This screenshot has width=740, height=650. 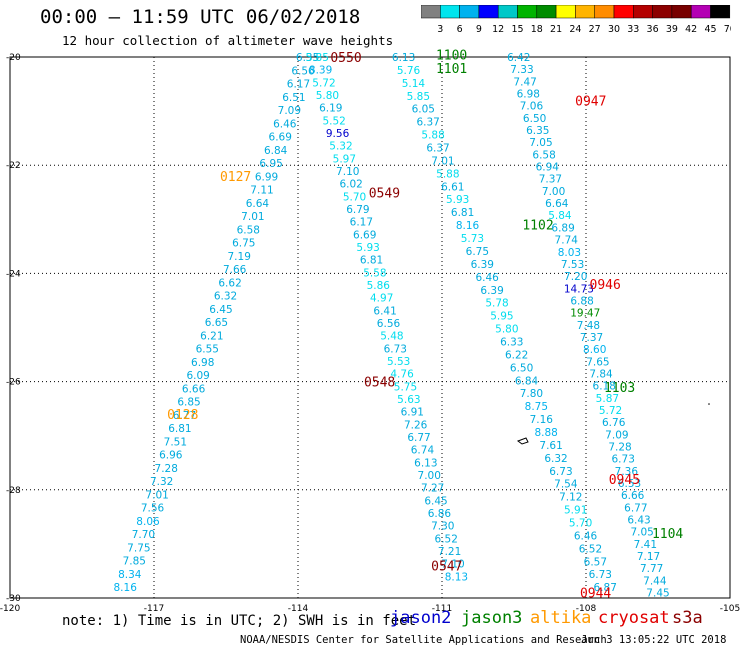 What do you see at coordinates (595, 29) in the screenshot?
I see `colorbar-tick-label: 27` at bounding box center [595, 29].